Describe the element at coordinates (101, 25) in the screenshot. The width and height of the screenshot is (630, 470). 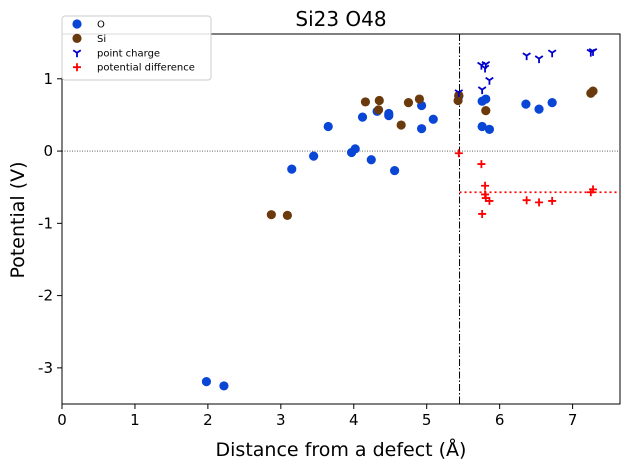
I see `legend-label-o: O` at that location.